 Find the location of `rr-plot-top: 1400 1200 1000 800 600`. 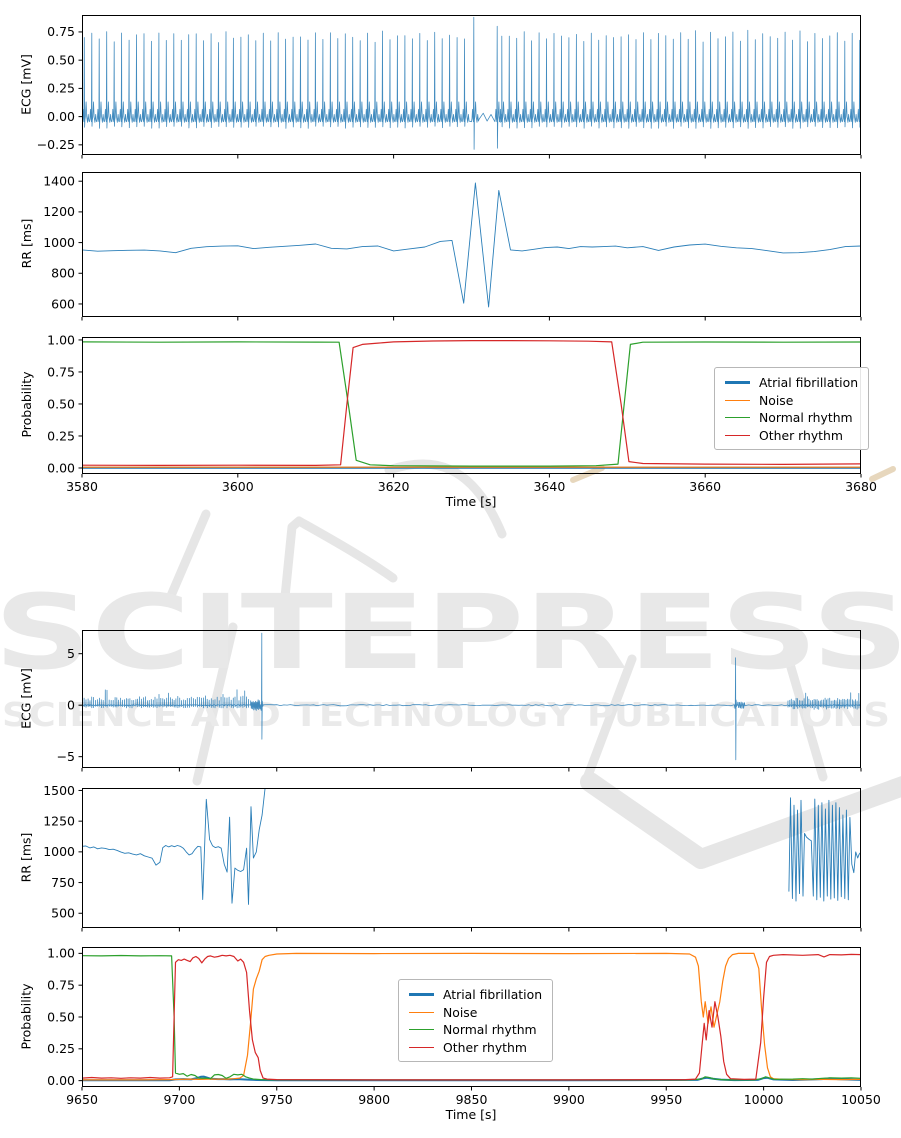

rr-plot-top: 1400 1200 1000 800 600 is located at coordinates (452, 246).